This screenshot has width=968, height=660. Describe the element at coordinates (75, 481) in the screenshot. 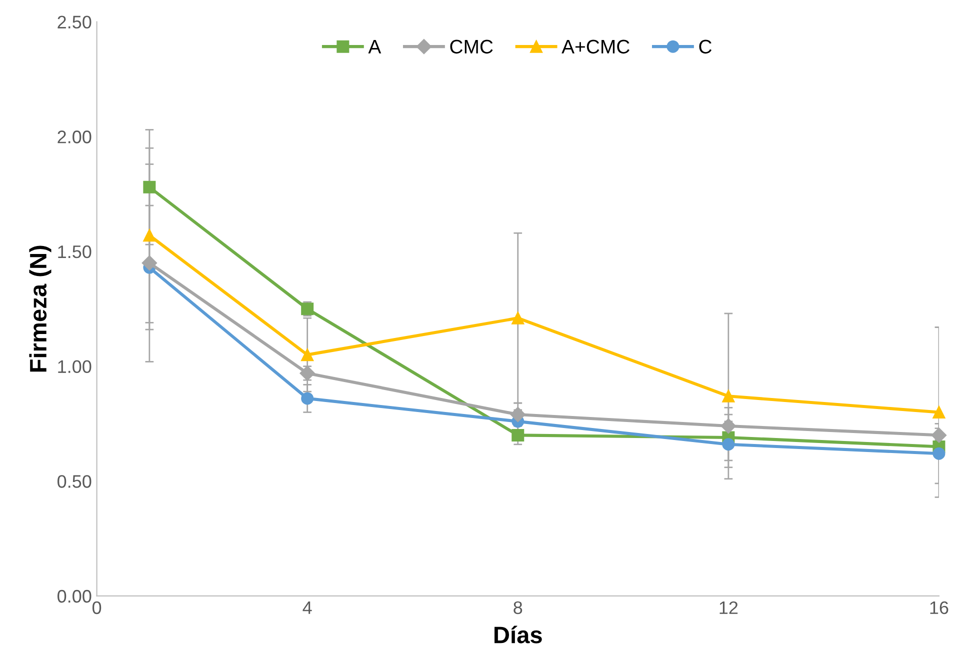

I see `y-tick-label: 0.50` at that location.